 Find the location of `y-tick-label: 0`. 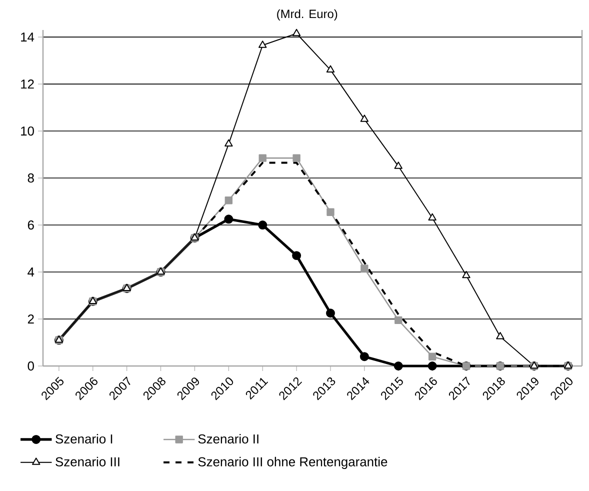

y-tick-label: 0 is located at coordinates (31, 366).